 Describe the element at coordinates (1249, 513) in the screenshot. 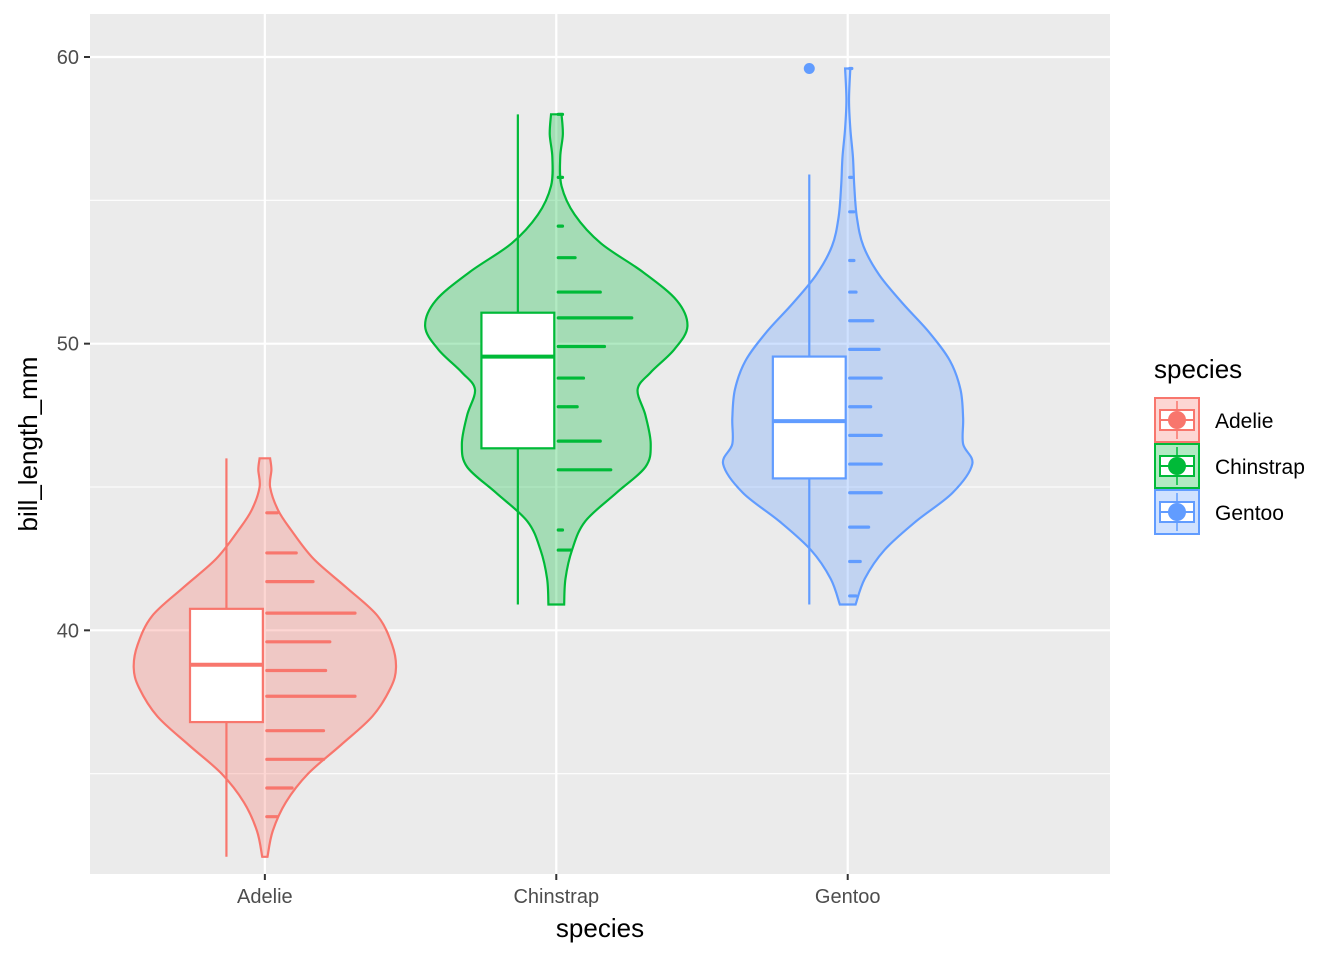

I see `legend-label-gentoo: Gentoo` at that location.